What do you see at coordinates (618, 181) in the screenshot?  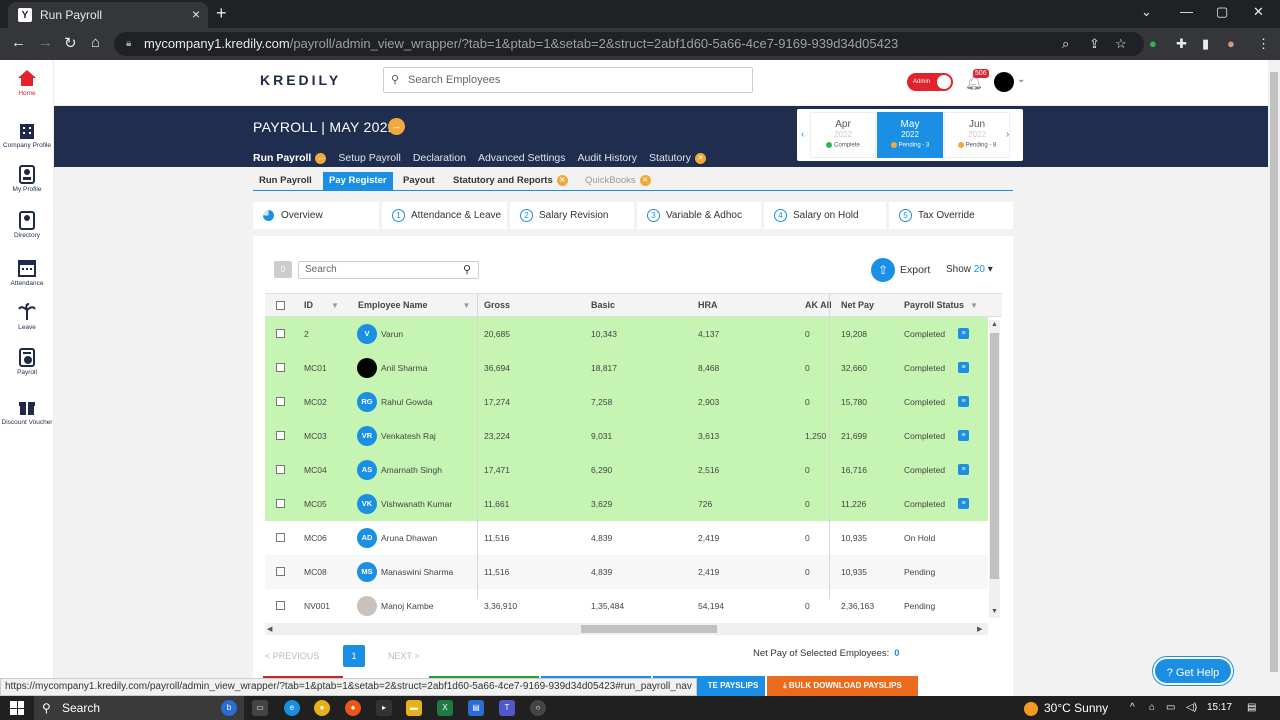 I see `subtab-quickbooks: QuickBooks ✕` at bounding box center [618, 181].